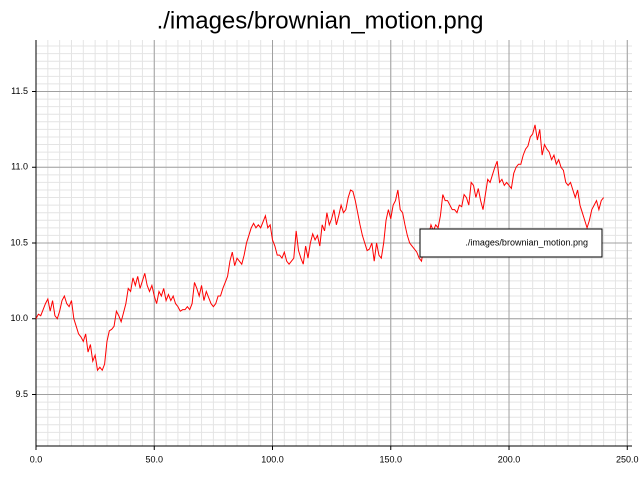 This screenshot has height=480, width=640. What do you see at coordinates (272, 459) in the screenshot?
I see `x-tick-label: 100.0` at bounding box center [272, 459].